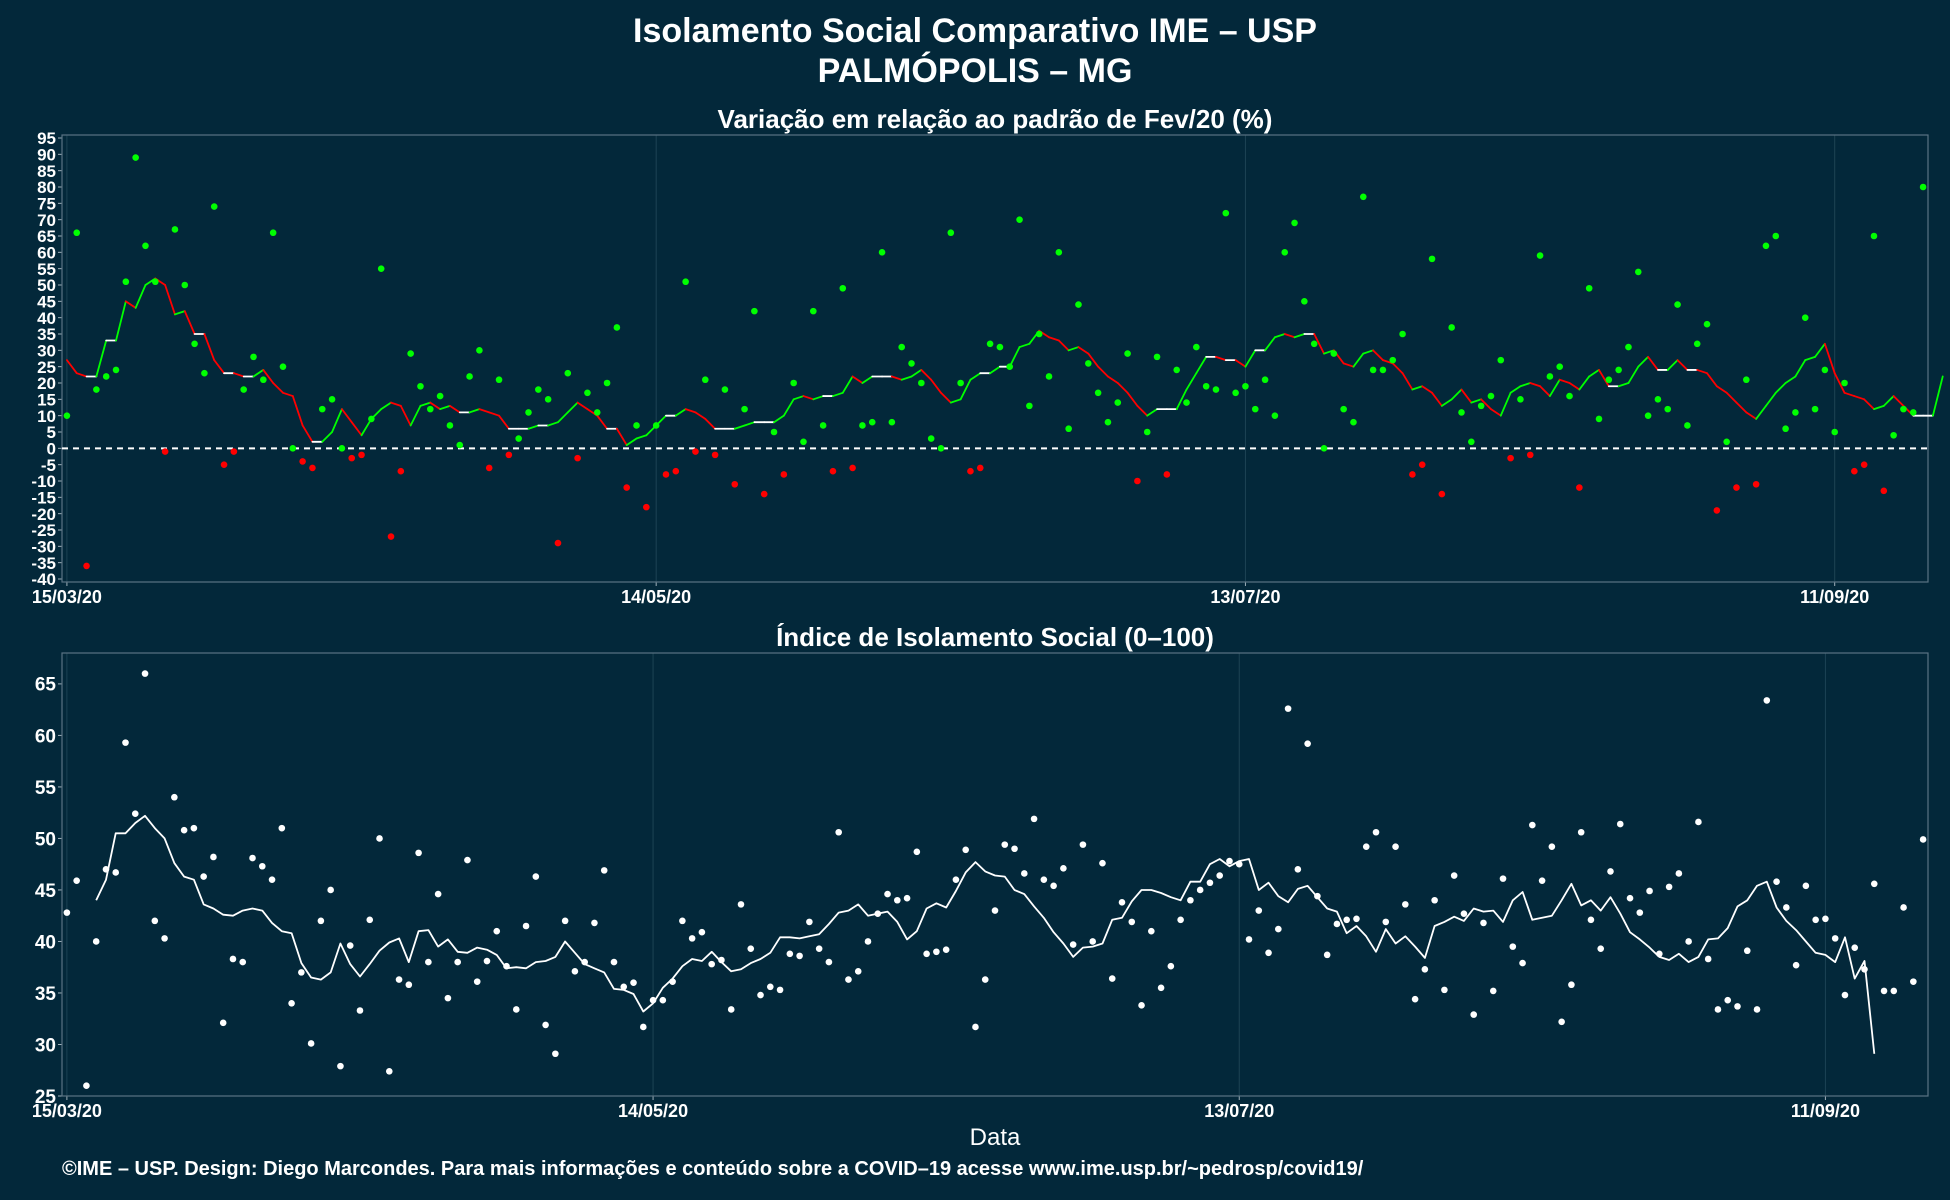 The height and width of the screenshot is (1200, 1950). Describe the element at coordinates (51, 448) in the screenshot. I see `y-tick-label: 0` at that location.